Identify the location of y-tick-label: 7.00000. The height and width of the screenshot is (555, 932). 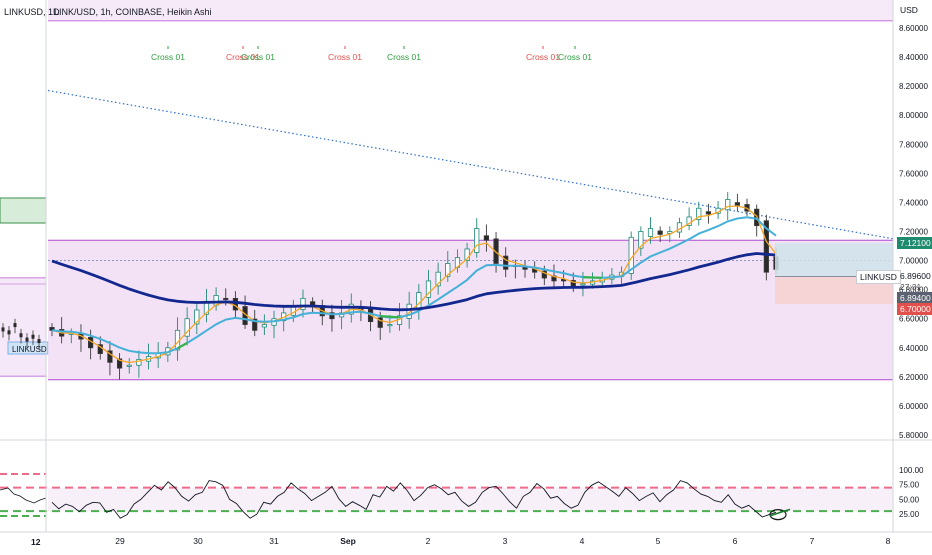
(913, 261).